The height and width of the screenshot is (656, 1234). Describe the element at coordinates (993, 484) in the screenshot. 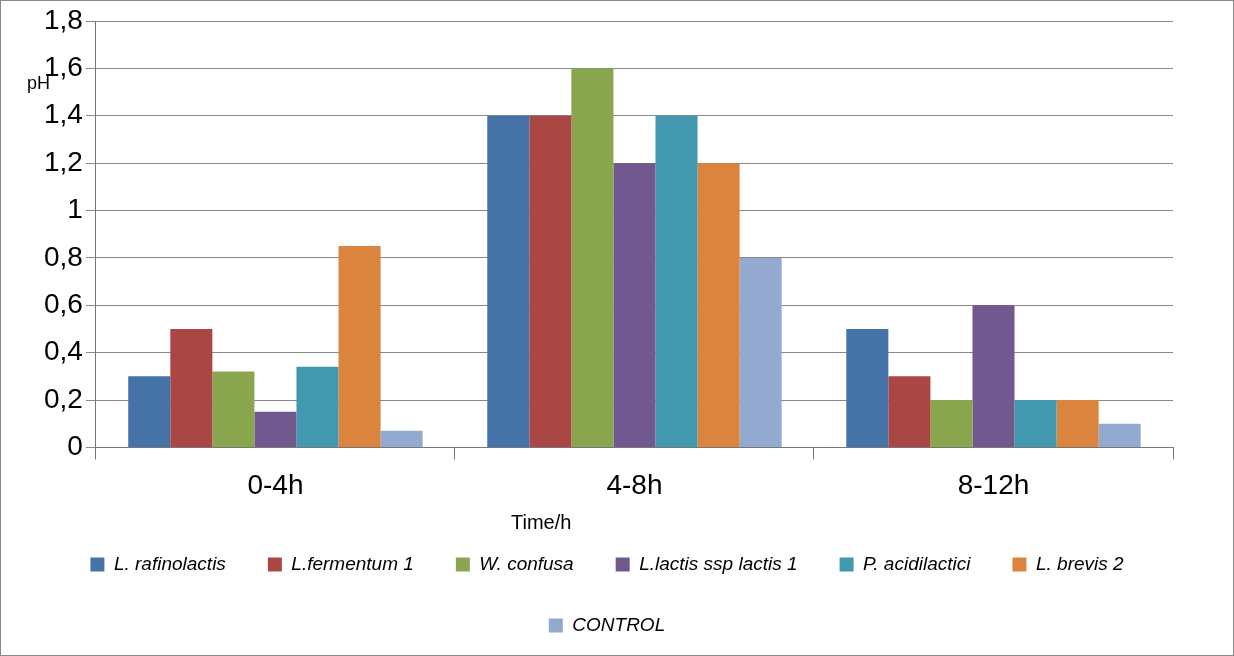

I see `x-tick-label: 8-12h` at that location.